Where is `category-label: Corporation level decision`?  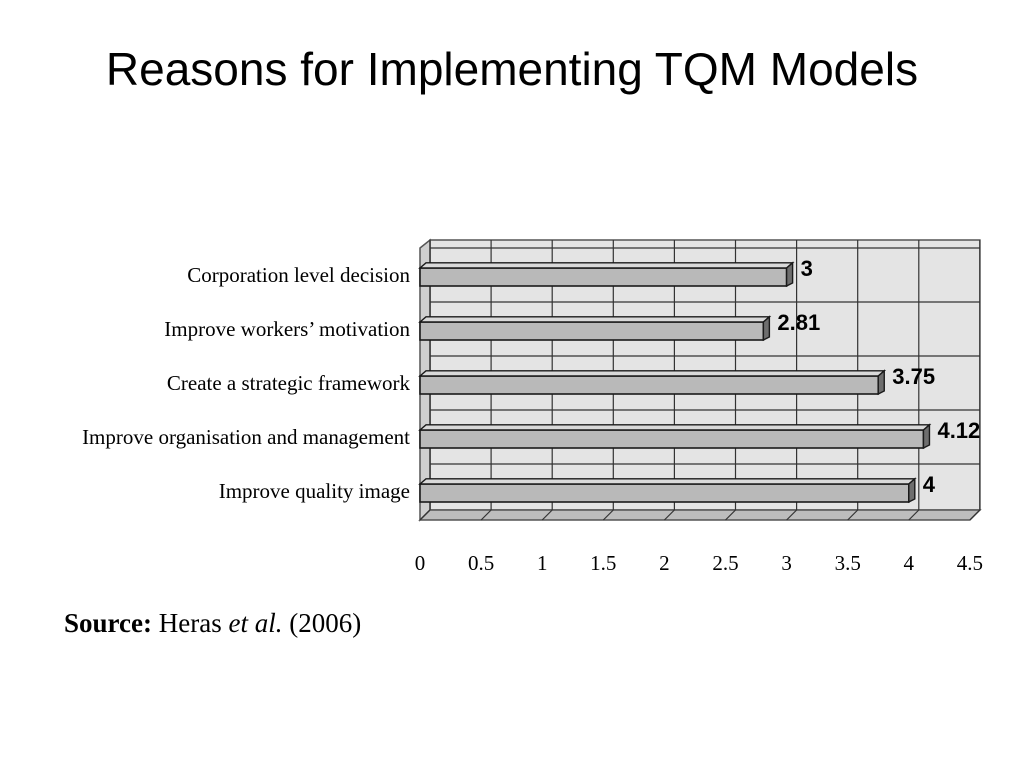
category-label: Corporation level decision is located at coordinates (298, 275).